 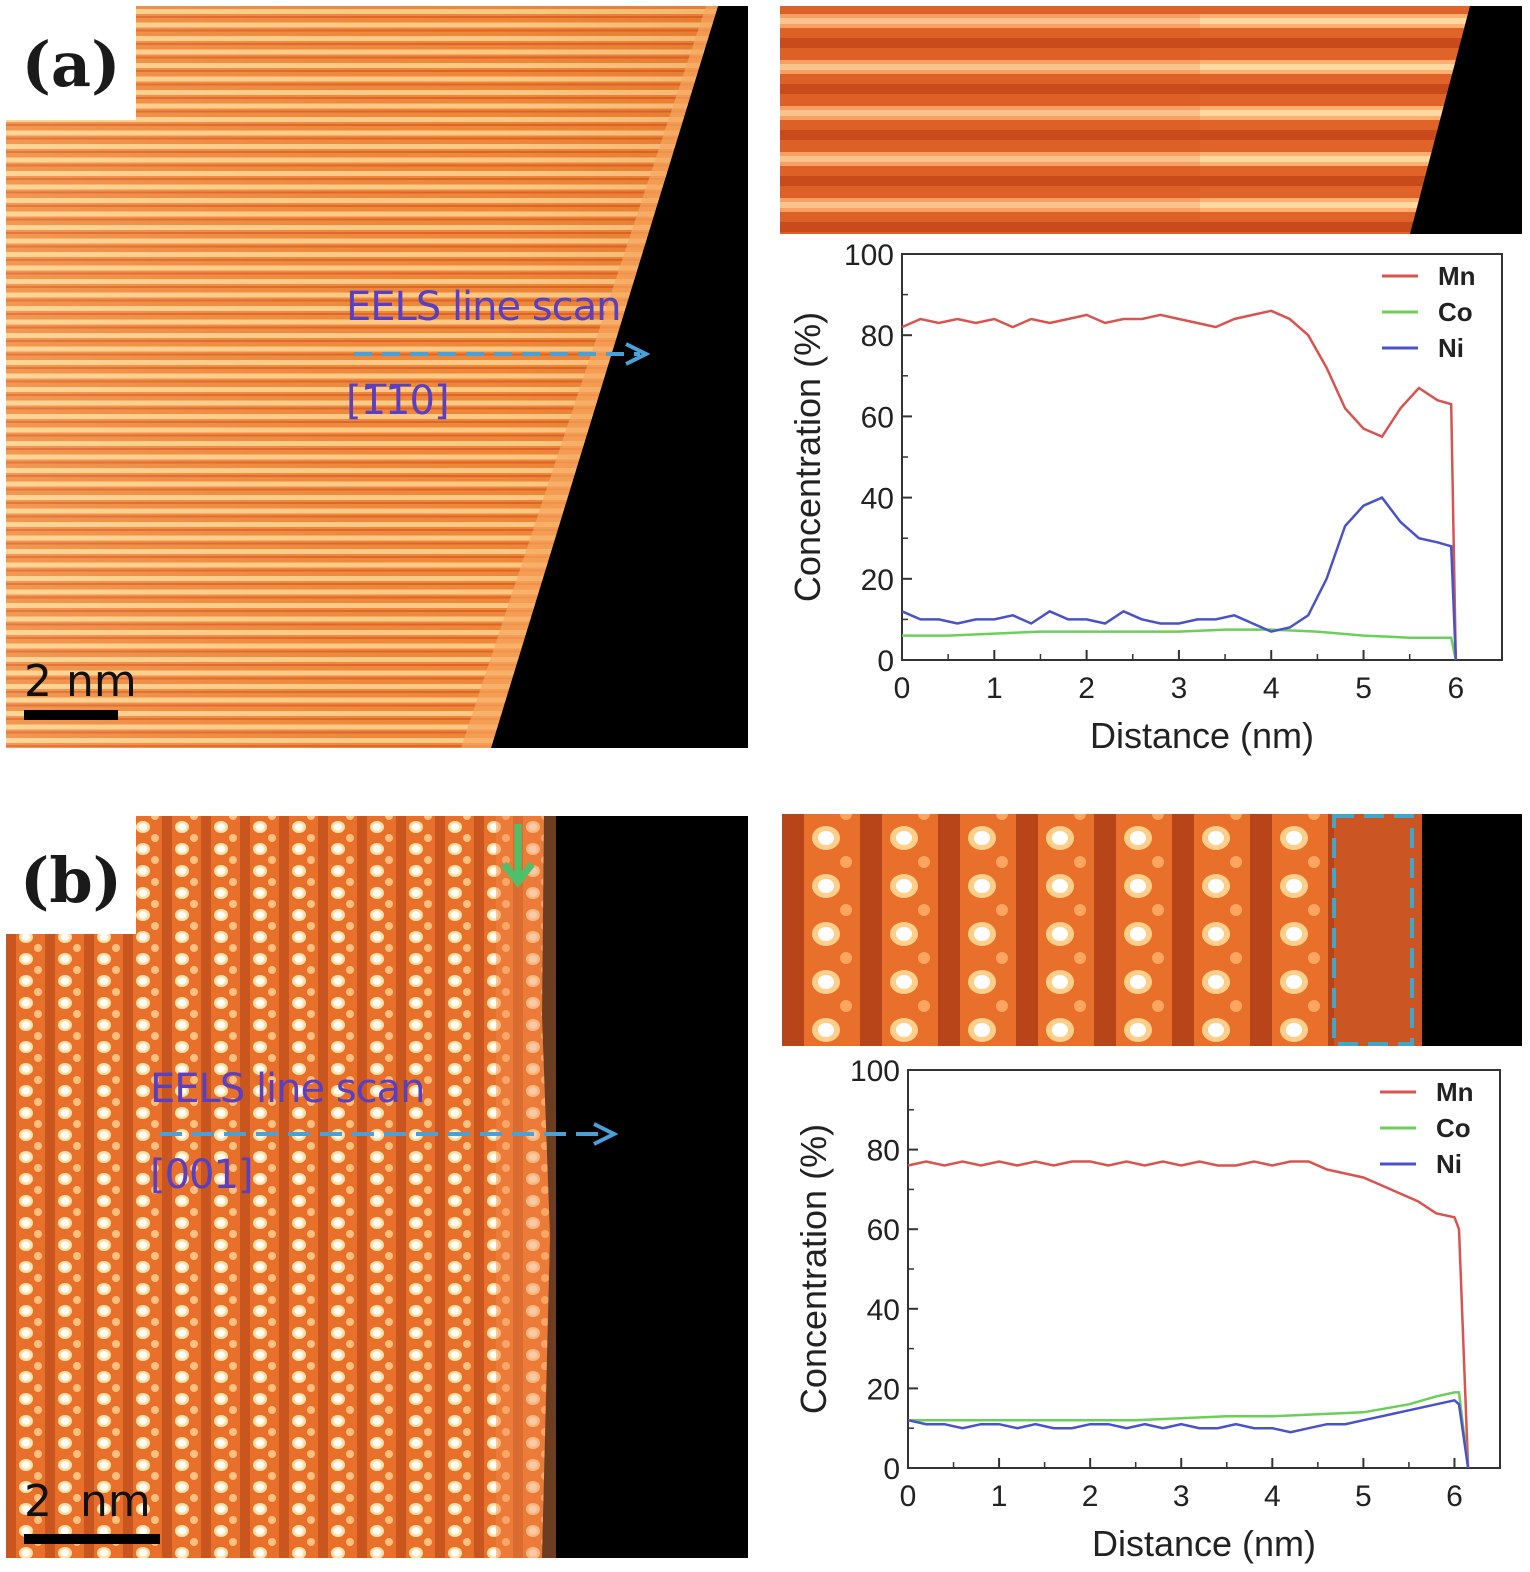 What do you see at coordinates (389, 1134) in the screenshot?
I see `scan-arrow-b` at bounding box center [389, 1134].